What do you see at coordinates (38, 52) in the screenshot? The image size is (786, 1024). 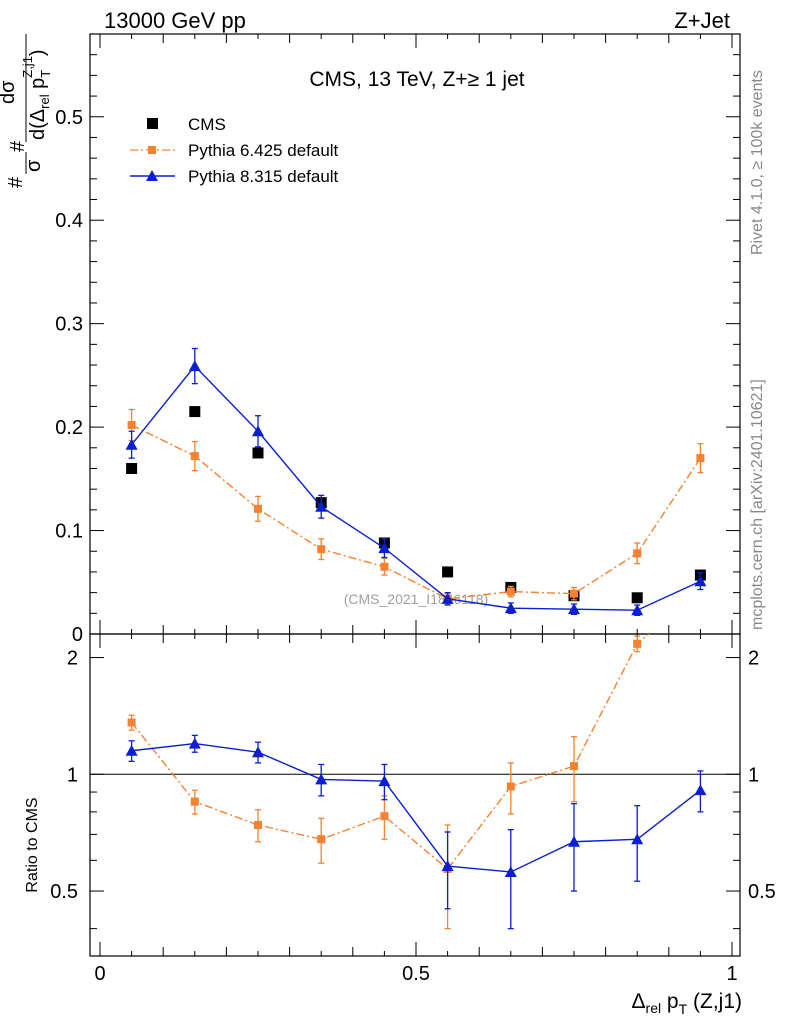 I see `y-label-den-close: )` at bounding box center [38, 52].